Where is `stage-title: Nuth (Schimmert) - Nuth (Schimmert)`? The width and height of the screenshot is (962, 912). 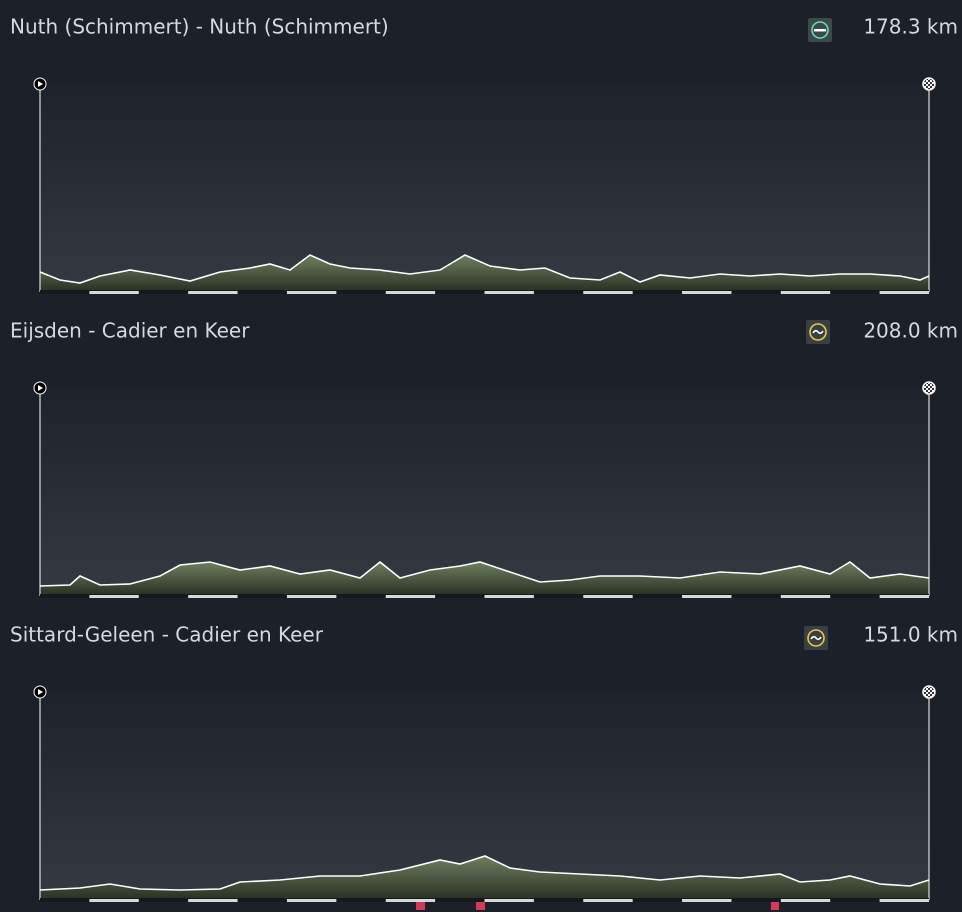 stage-title: Nuth (Schimmert) - Nuth (Schimmert) is located at coordinates (199, 27).